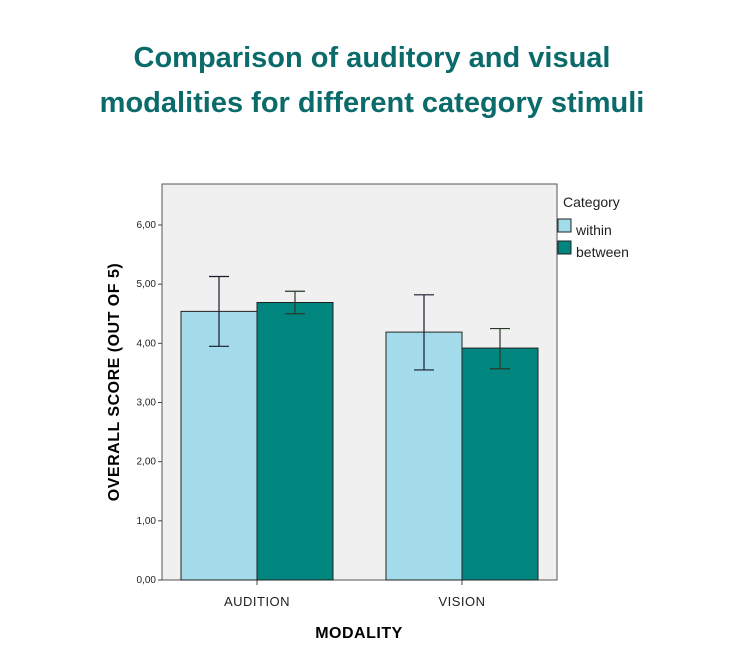  What do you see at coordinates (147, 225) in the screenshot?
I see `y-tick-label: 6,00` at bounding box center [147, 225].